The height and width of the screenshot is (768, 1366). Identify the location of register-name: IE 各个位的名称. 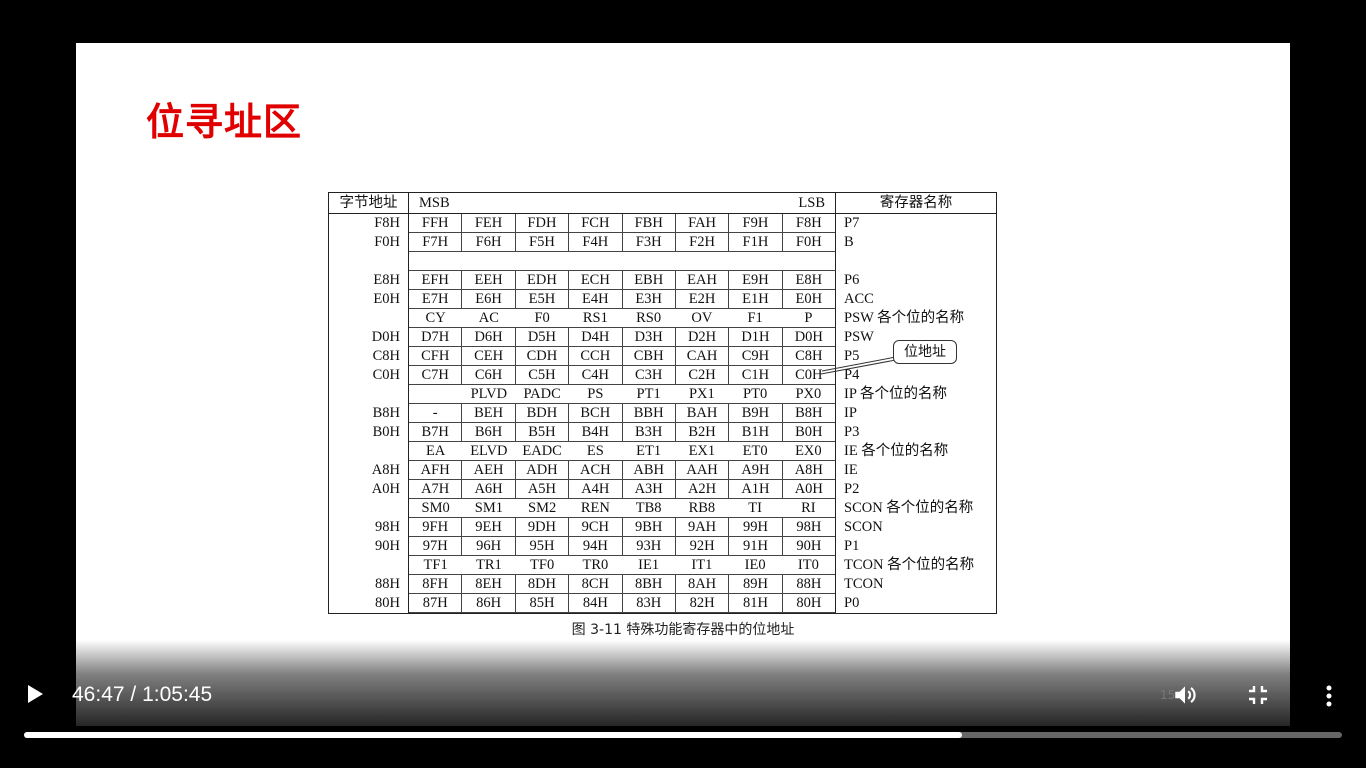
(896, 451).